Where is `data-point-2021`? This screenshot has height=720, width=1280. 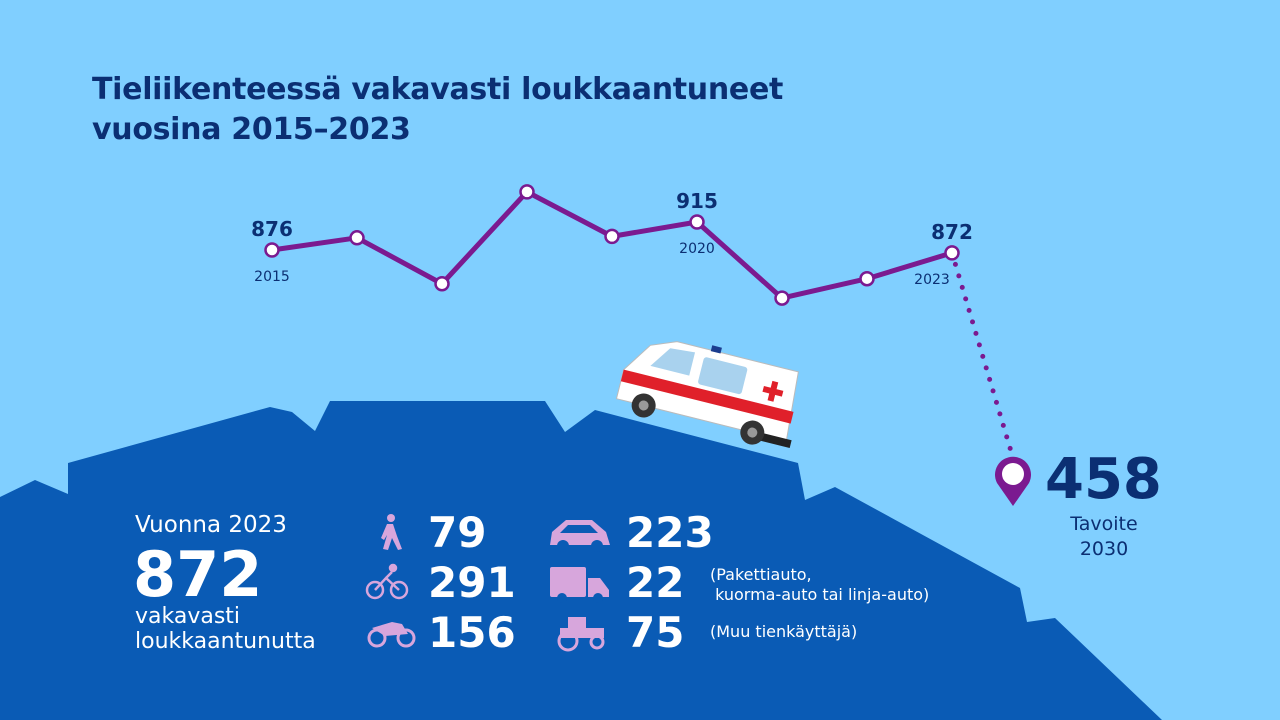
data-point-2021 is located at coordinates (782, 298).